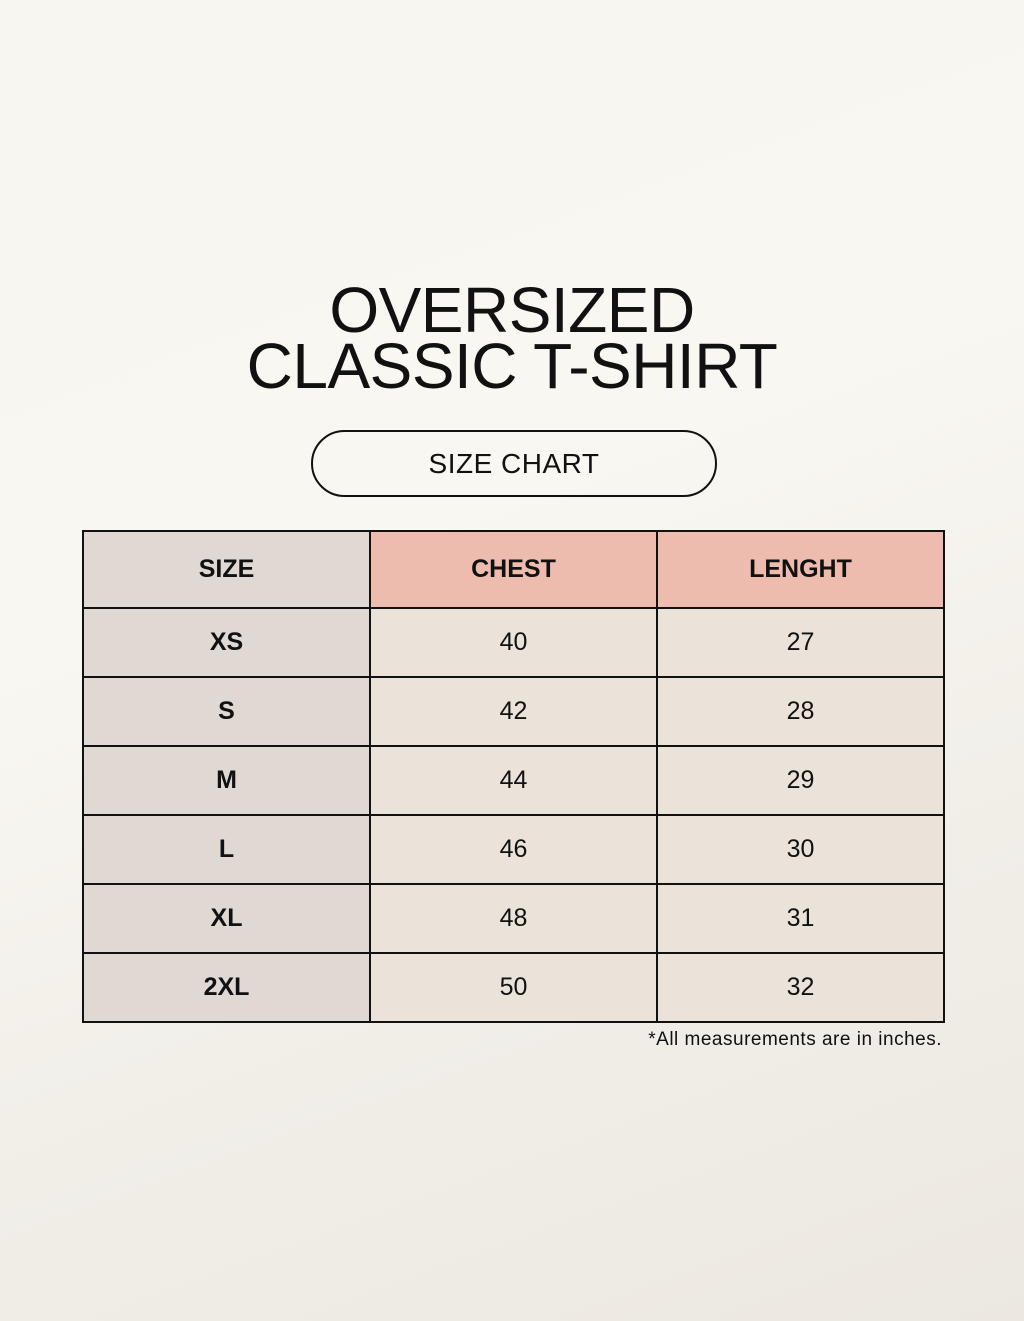  I want to click on footnote: *All measurements are in inches., so click(795, 1039).